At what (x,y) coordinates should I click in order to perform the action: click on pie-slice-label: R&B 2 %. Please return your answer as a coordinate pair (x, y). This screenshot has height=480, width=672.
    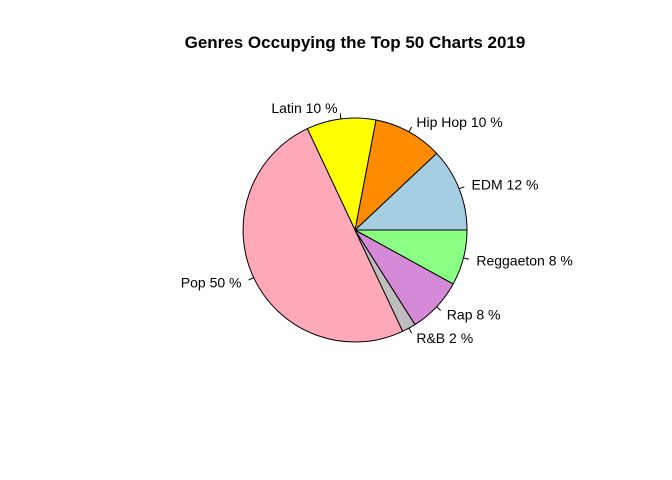
    Looking at the image, I should click on (444, 338).